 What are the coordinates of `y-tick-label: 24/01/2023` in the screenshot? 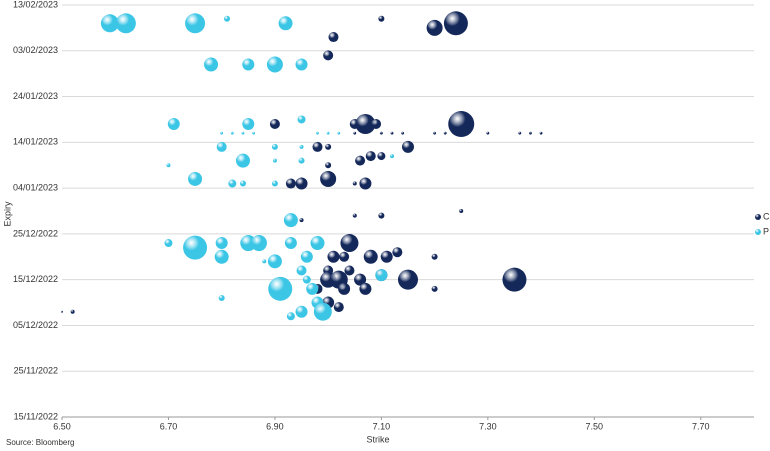 It's located at (35, 96).